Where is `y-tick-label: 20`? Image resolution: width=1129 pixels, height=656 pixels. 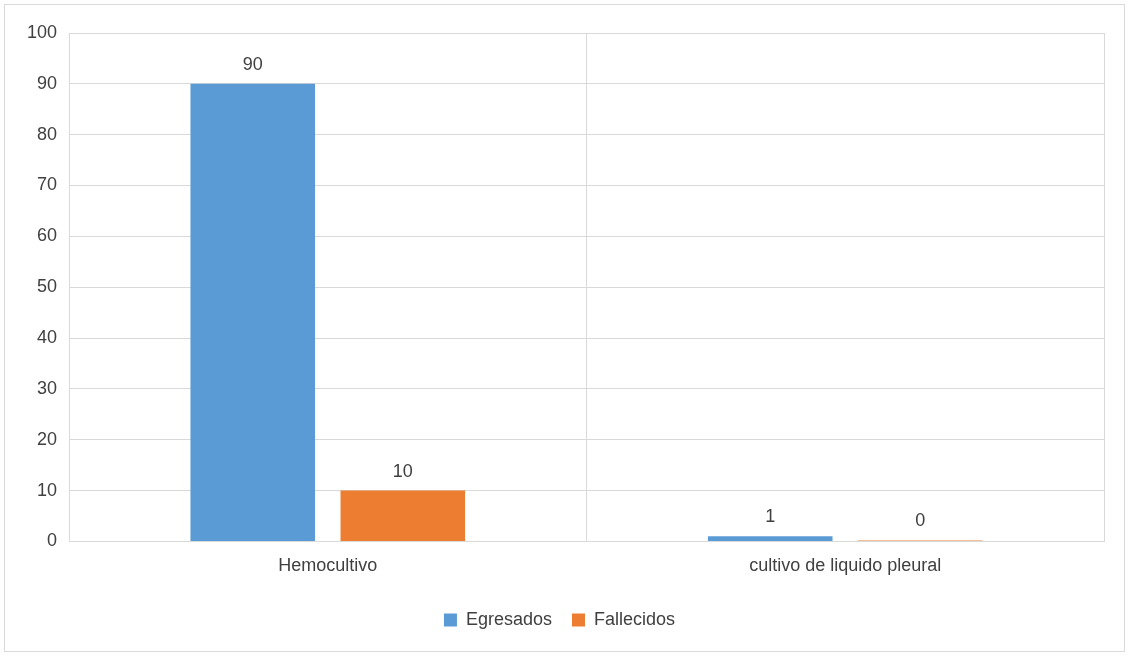
y-tick-label: 20 is located at coordinates (47, 438).